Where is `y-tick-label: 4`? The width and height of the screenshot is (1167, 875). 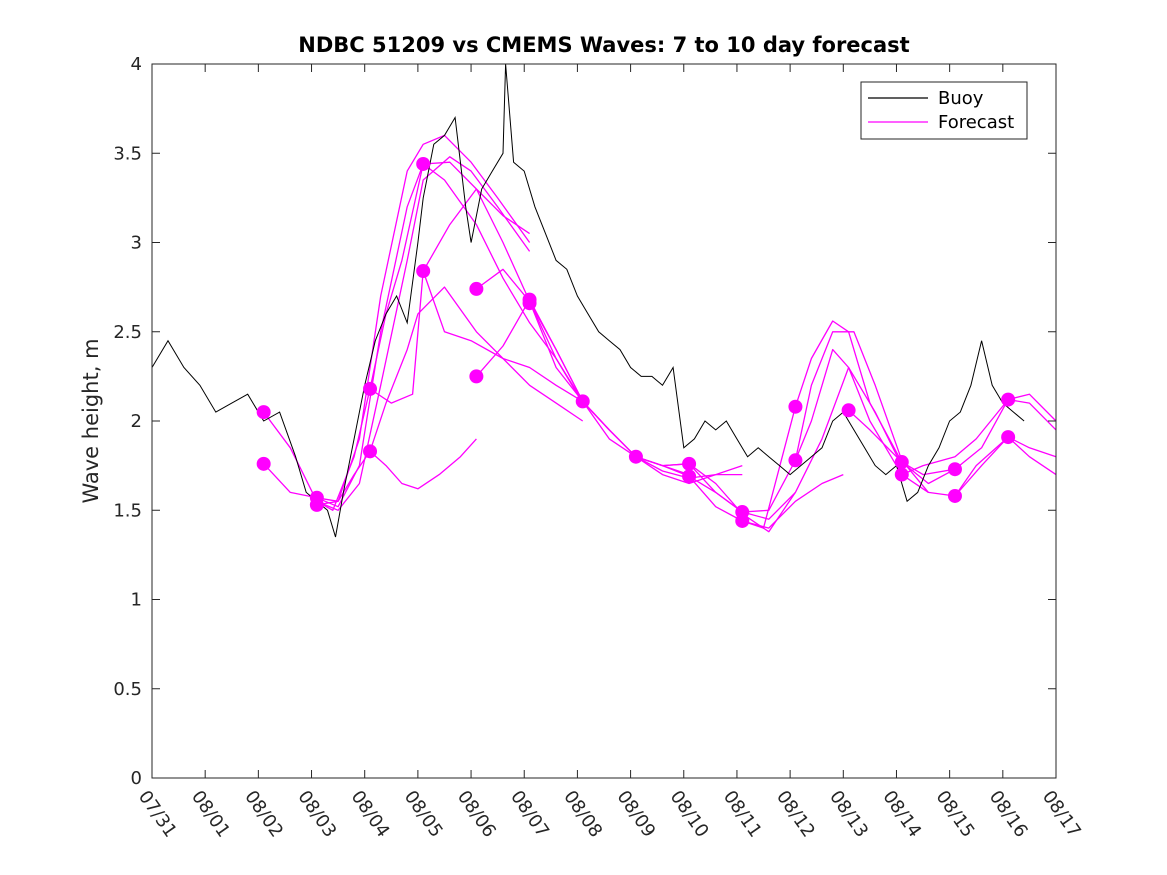
y-tick-label: 4 is located at coordinates (136, 64).